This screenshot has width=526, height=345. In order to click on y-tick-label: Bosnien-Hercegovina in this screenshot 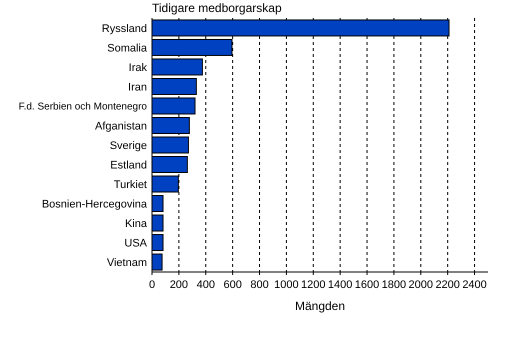, I will do `click(95, 204)`.